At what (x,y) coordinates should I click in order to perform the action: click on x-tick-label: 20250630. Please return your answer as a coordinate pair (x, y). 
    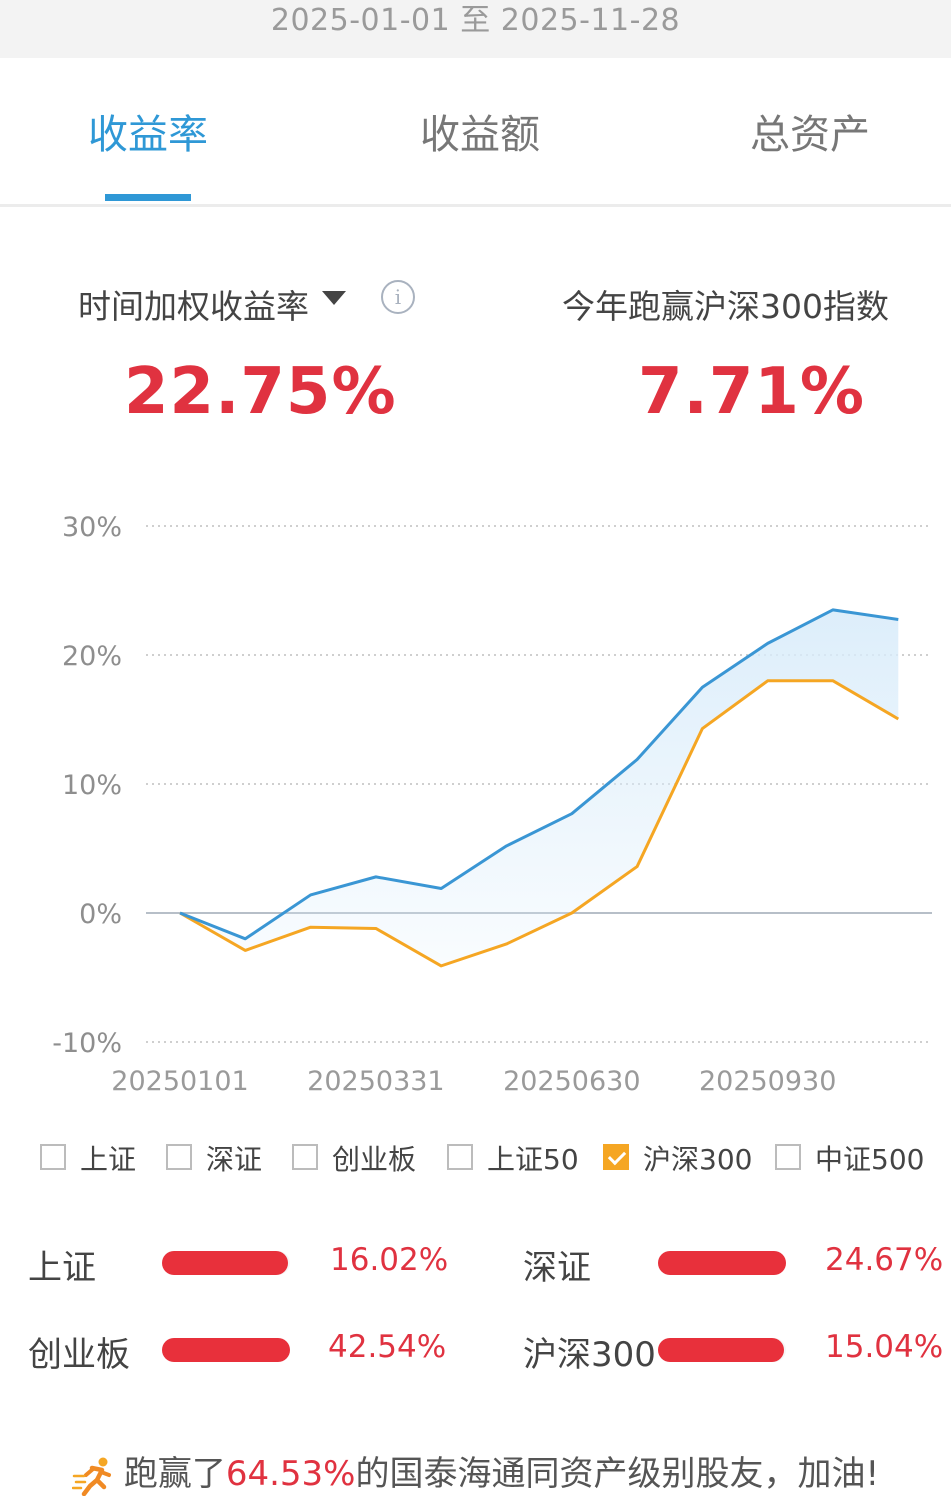
    Looking at the image, I should click on (571, 1081).